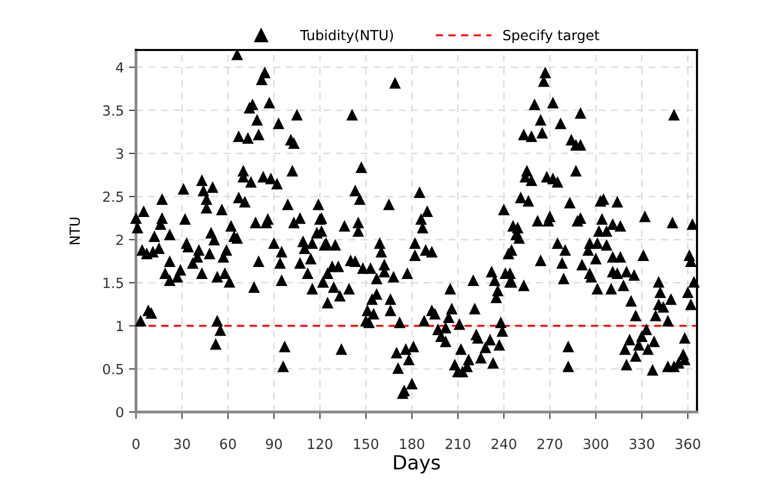  Describe the element at coordinates (120, 412) in the screenshot. I see `y-tick-label: 0` at that location.